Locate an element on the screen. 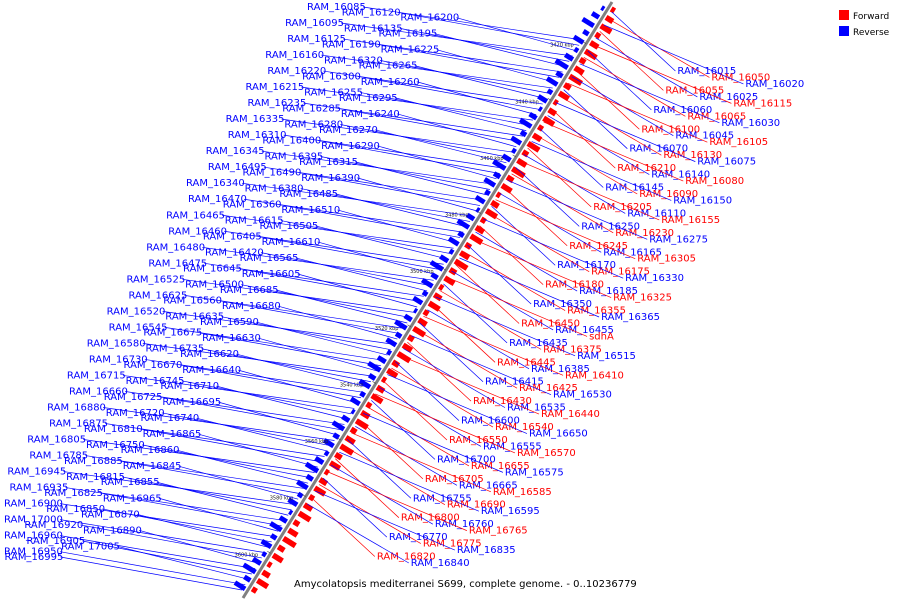 The height and width of the screenshot is (600, 900). reverse-gene-label: RAM_16500 is located at coordinates (214, 285).